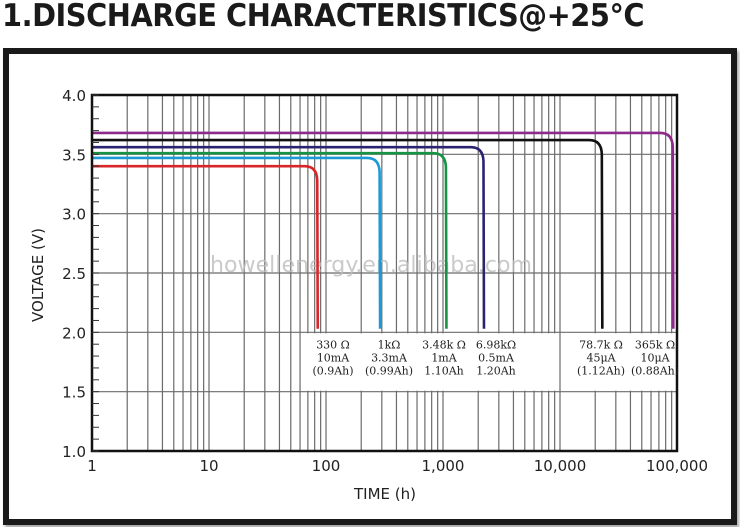 This screenshot has height=527, width=740. Describe the element at coordinates (74, 393) in the screenshot. I see `y-tick-label: 1.5` at that location.